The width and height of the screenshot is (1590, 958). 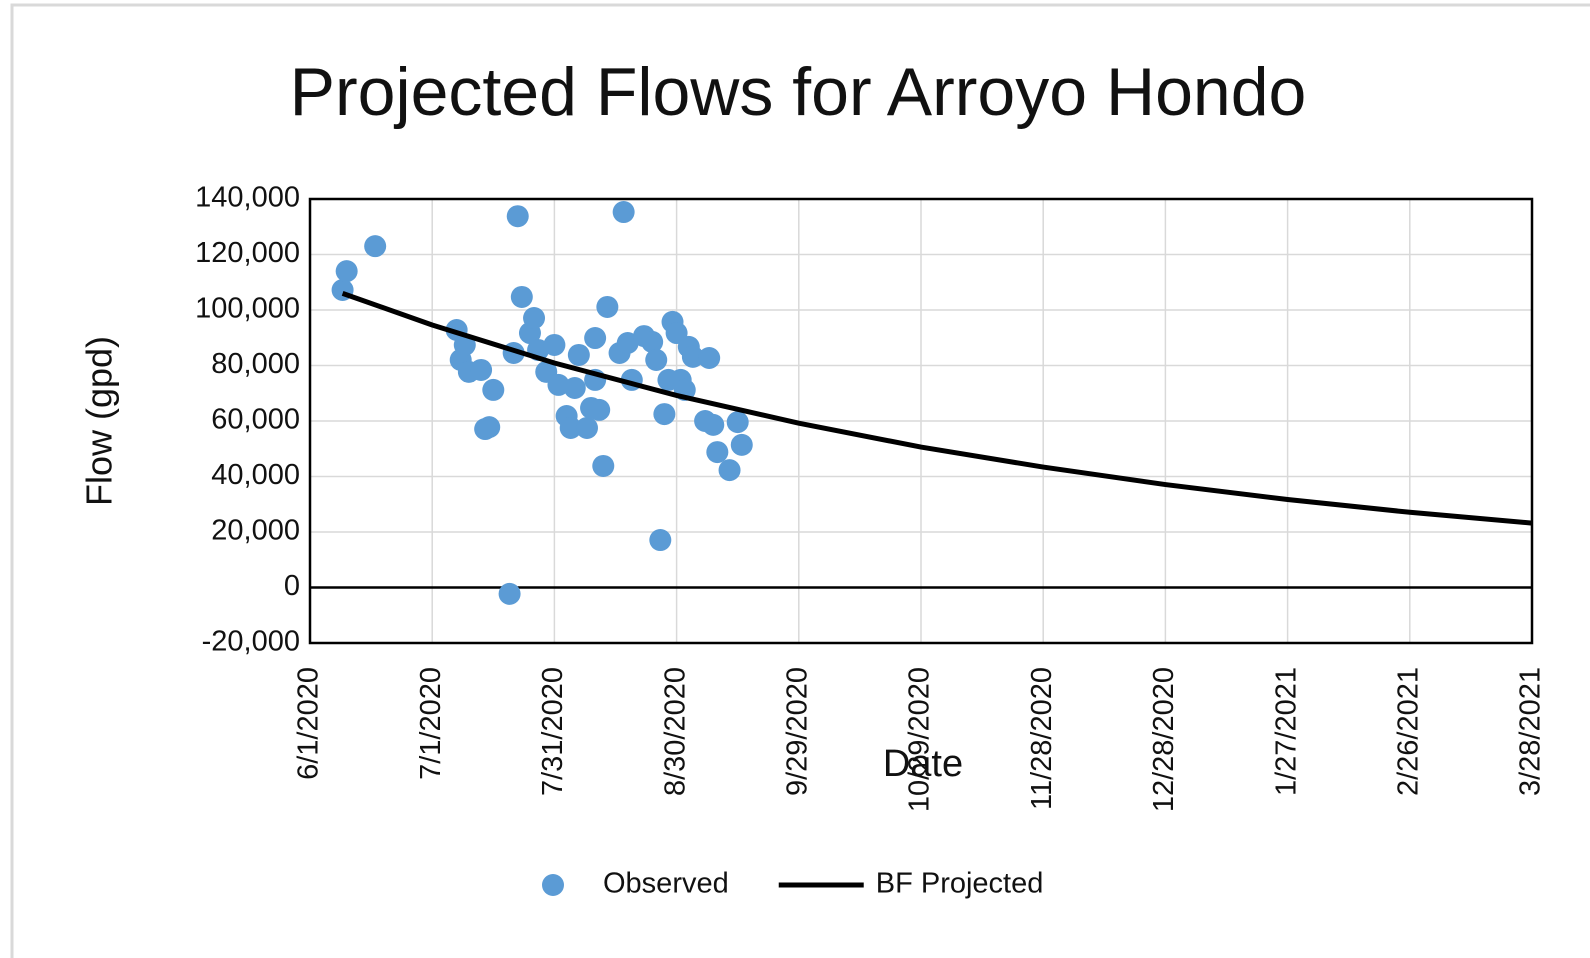 What do you see at coordinates (309, 723) in the screenshot?
I see `x-tick-label: 6/1/2020` at bounding box center [309, 723].